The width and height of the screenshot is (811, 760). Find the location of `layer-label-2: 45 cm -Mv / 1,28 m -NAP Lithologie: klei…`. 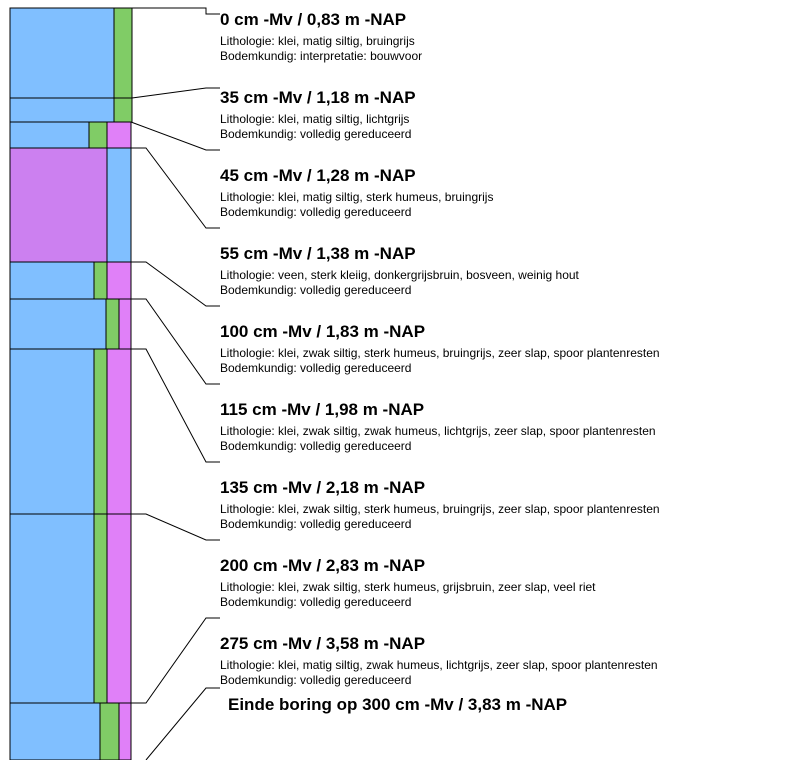

layer-label-2: 45 cm -Mv / 1,28 m -NAP Lithologie: klei… is located at coordinates (356, 192).